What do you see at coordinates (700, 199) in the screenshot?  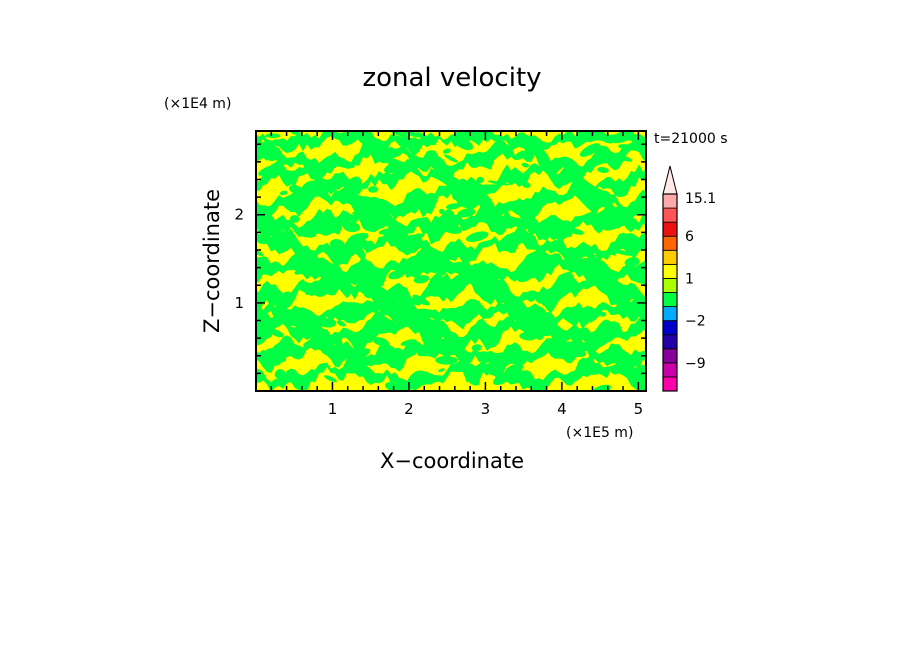 I see `colorbar-tick-label: 15.1` at bounding box center [700, 199].